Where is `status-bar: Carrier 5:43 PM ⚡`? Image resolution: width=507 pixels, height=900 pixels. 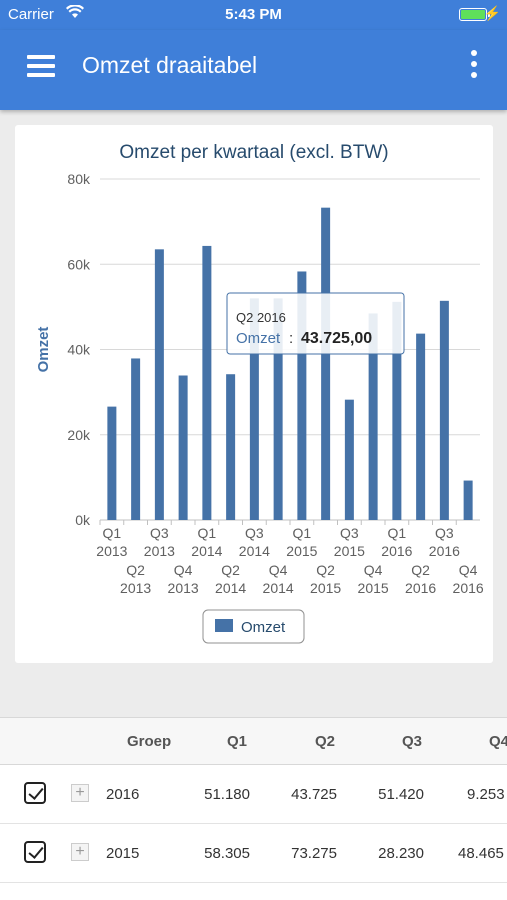 status-bar: Carrier 5:43 PM ⚡ is located at coordinates (253, 15).